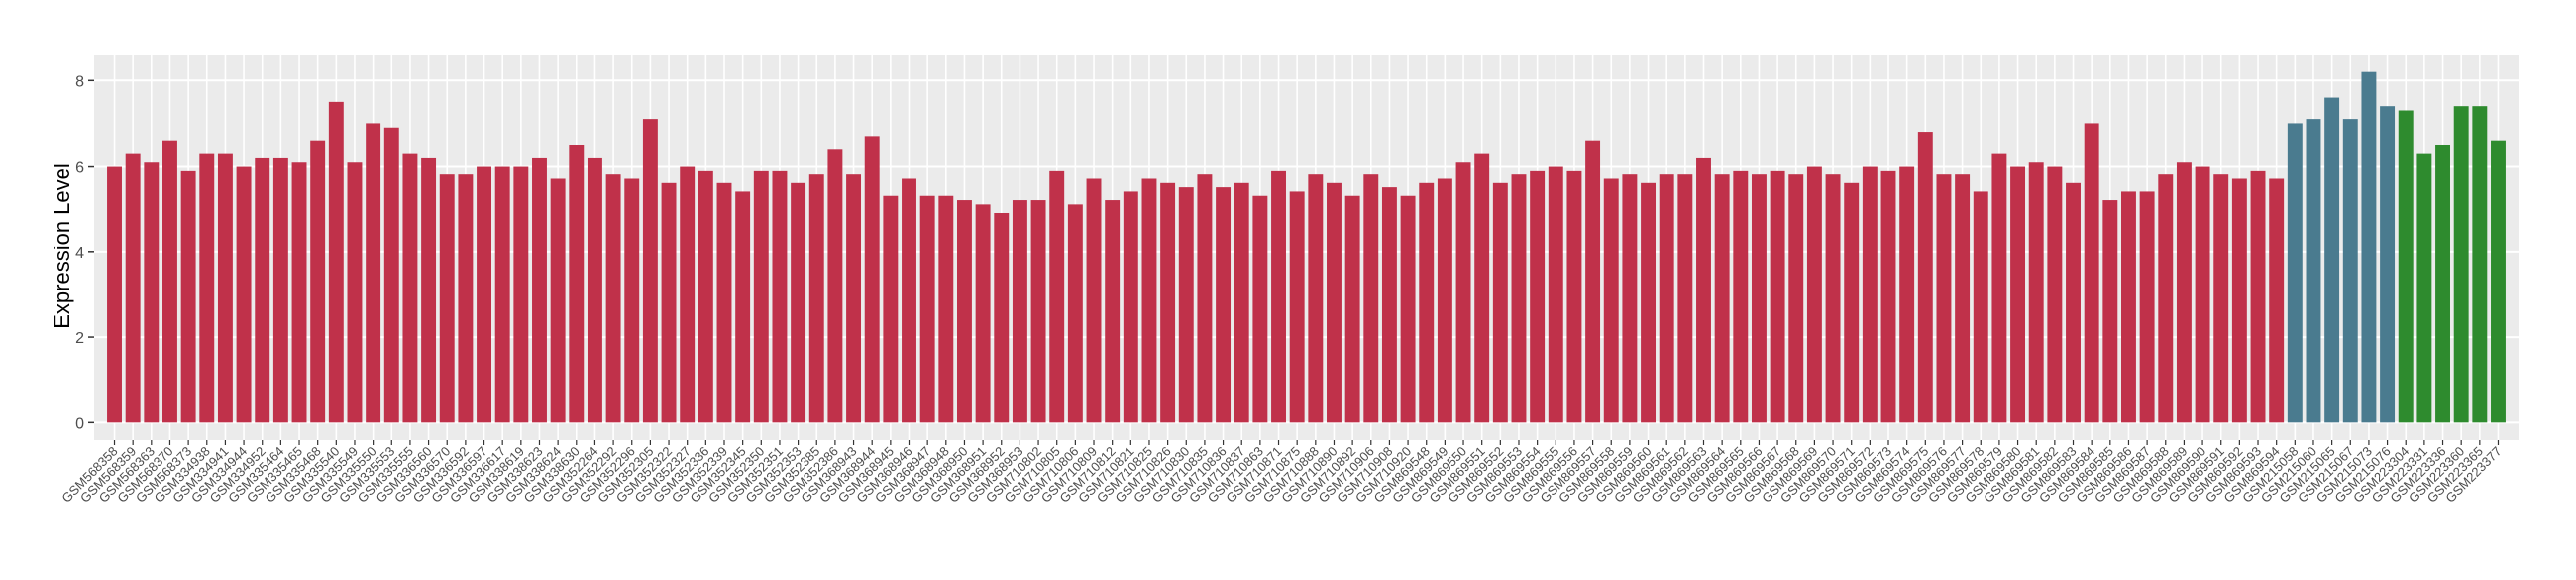 This screenshot has width=2576, height=580. Describe the element at coordinates (79, 253) in the screenshot. I see `y-tick-label: 4` at that location.